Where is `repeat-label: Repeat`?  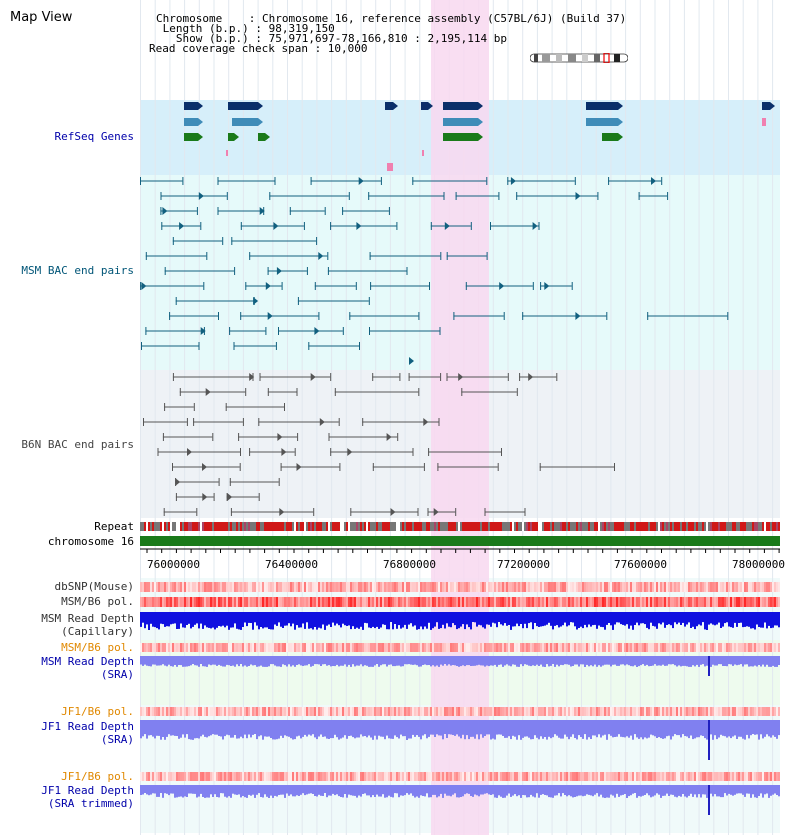
repeat-label: Repeat is located at coordinates (114, 526).